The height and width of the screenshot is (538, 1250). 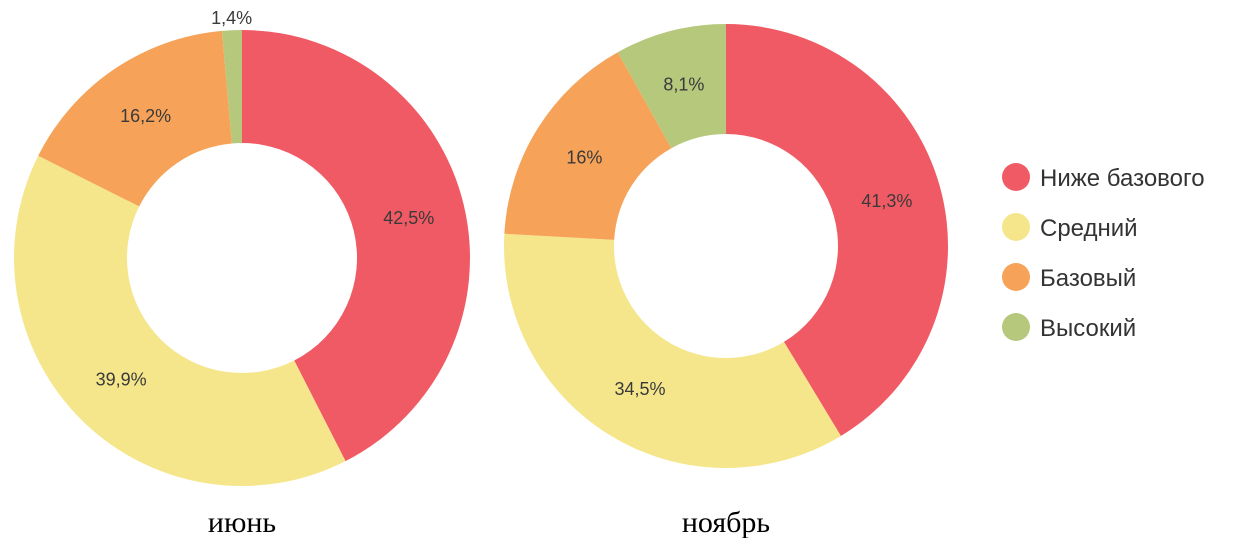 What do you see at coordinates (886, 201) in the screenshot?
I see `slice-label-below-basic: 41,3%` at bounding box center [886, 201].